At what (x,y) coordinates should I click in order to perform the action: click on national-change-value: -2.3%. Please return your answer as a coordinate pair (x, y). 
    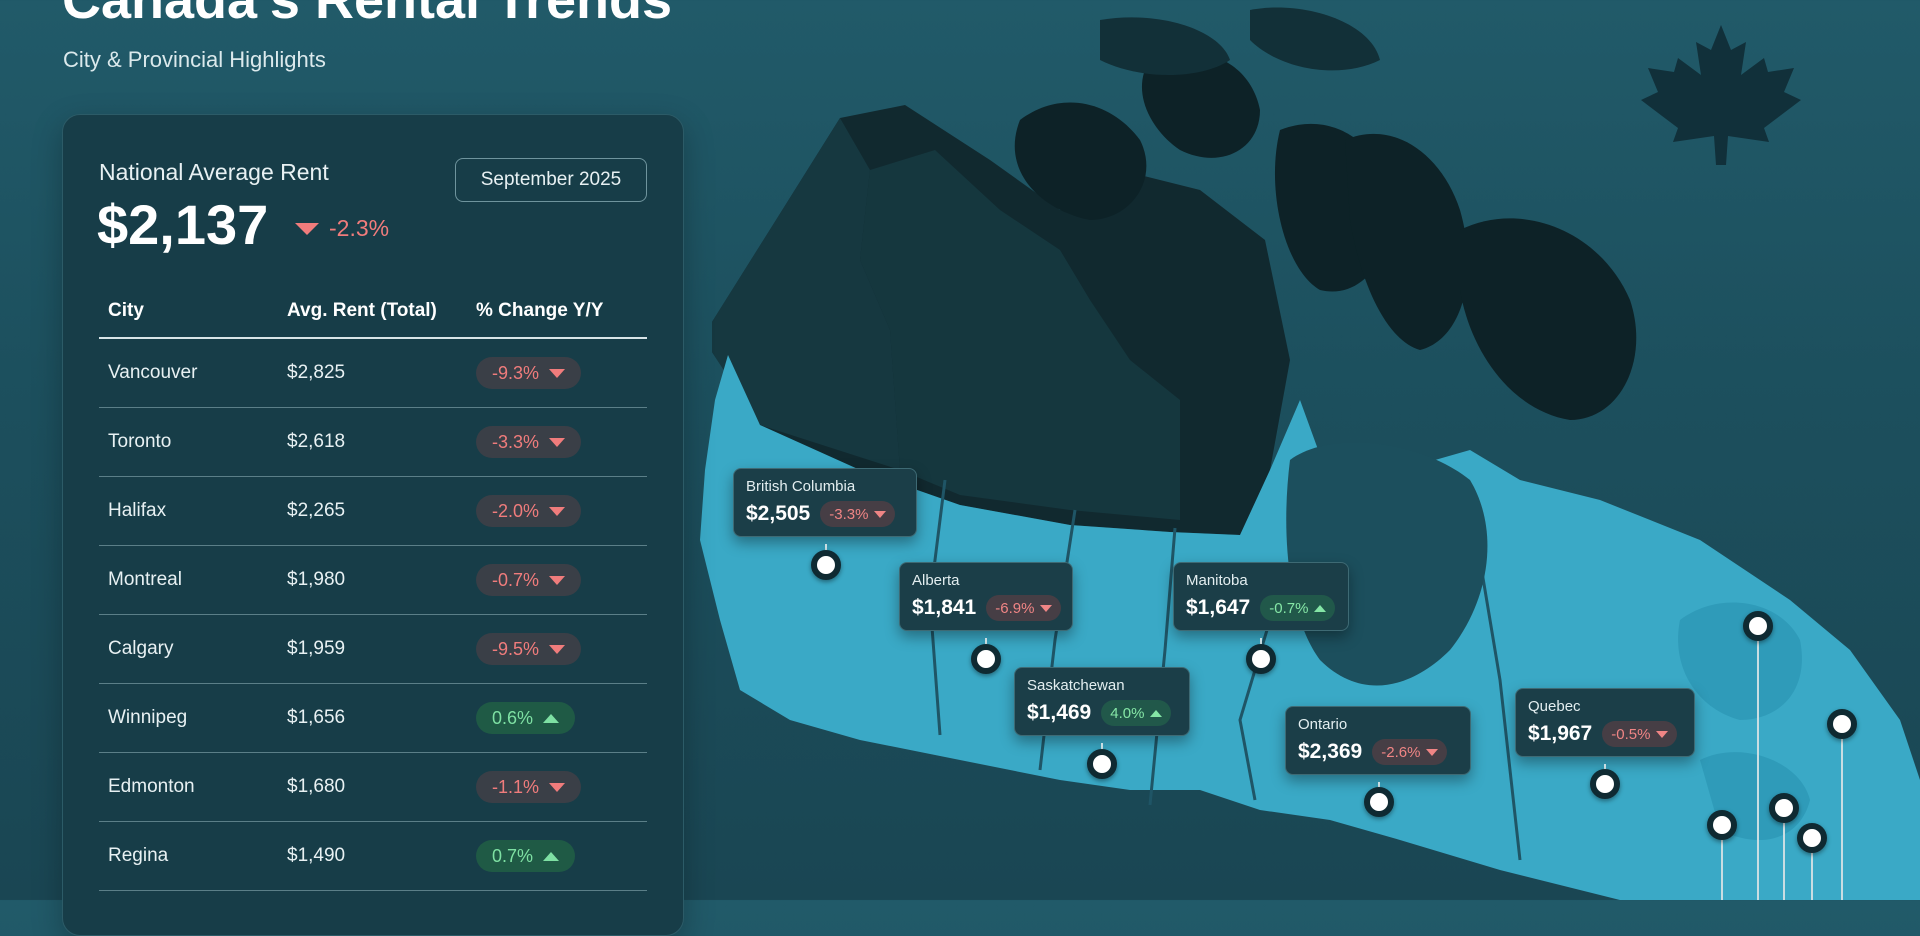
    Looking at the image, I should click on (359, 228).